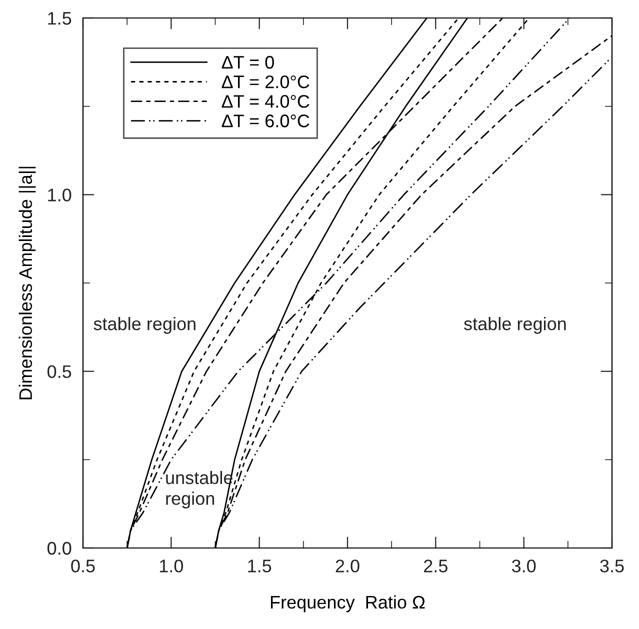 The width and height of the screenshot is (639, 629). I want to click on legend-label: ΔT = 2.0°C, so click(266, 81).